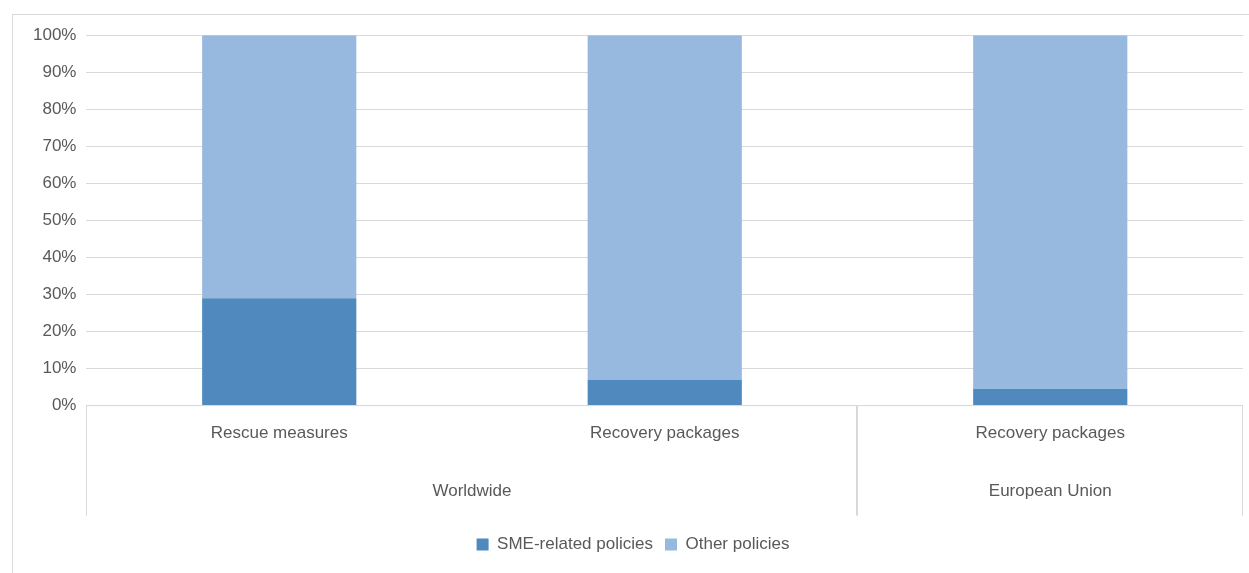 Image resolution: width=1249 pixels, height=573 pixels. I want to click on legend-label: Other policies, so click(737, 544).